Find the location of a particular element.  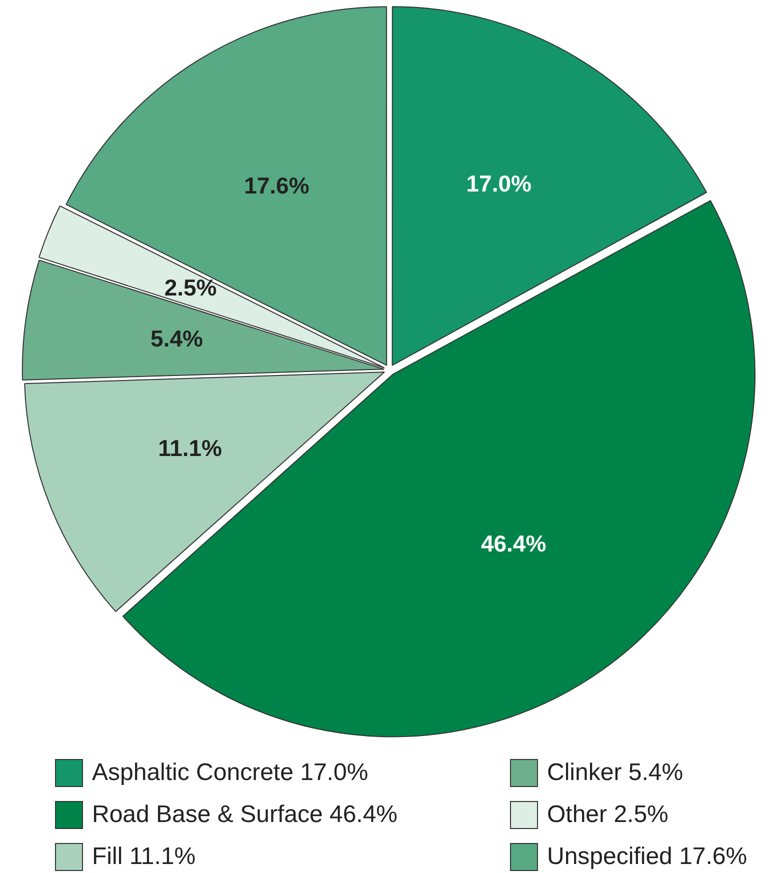

legend-label: Road Base & Surface 46.4% is located at coordinates (245, 815).